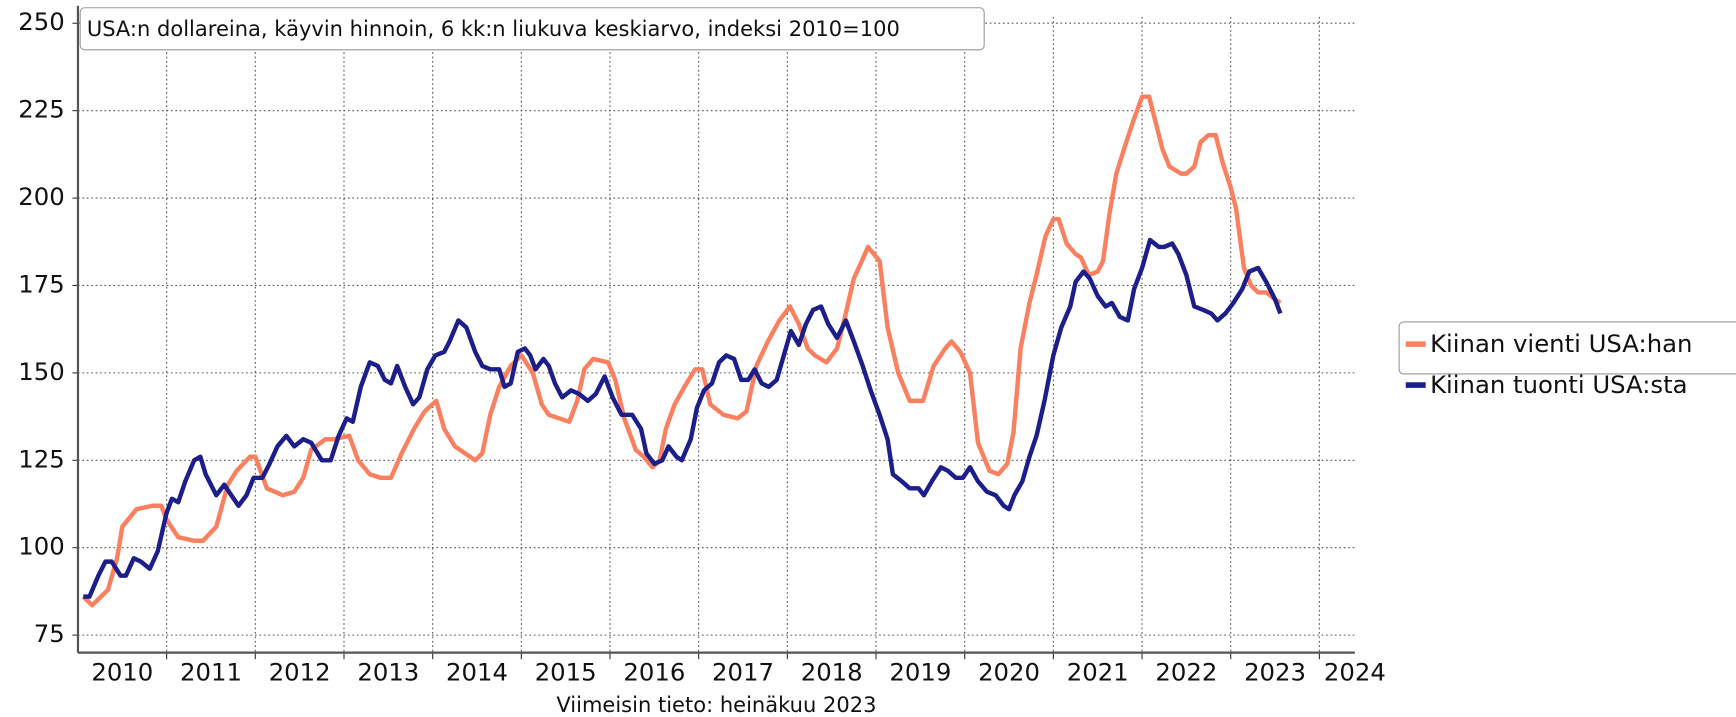 Image resolution: width=1736 pixels, height=717 pixels. I want to click on y-tick-label: 225, so click(41, 109).